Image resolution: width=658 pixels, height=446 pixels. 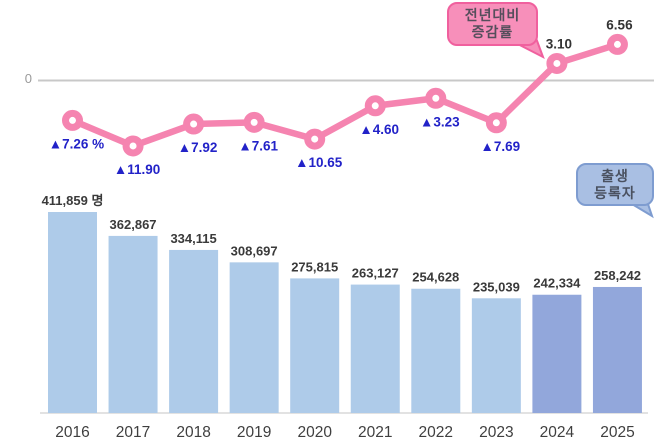 What do you see at coordinates (194, 124) in the screenshot?
I see `rate-marker-2018` at bounding box center [194, 124].